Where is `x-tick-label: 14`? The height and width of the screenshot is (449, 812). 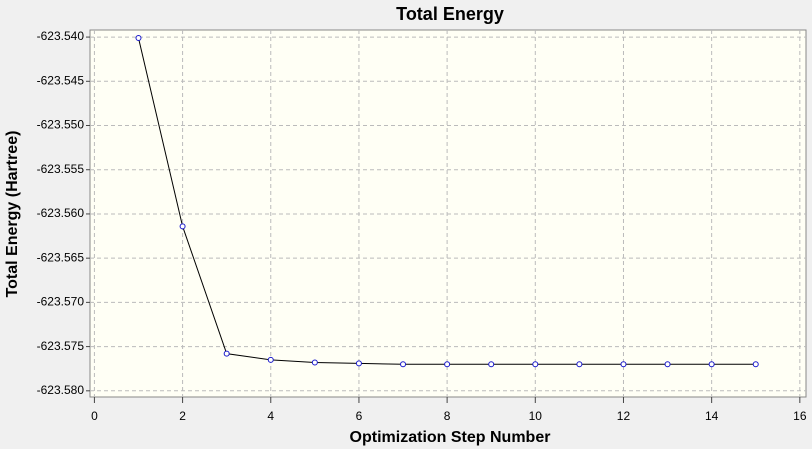
x-tick-label: 14 is located at coordinates (712, 416).